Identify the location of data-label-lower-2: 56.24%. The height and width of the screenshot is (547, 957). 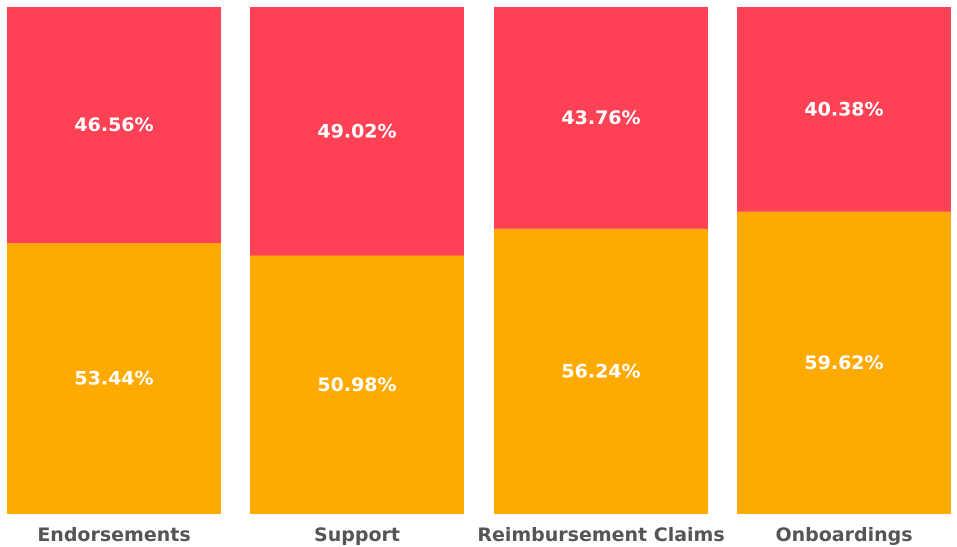
(600, 371).